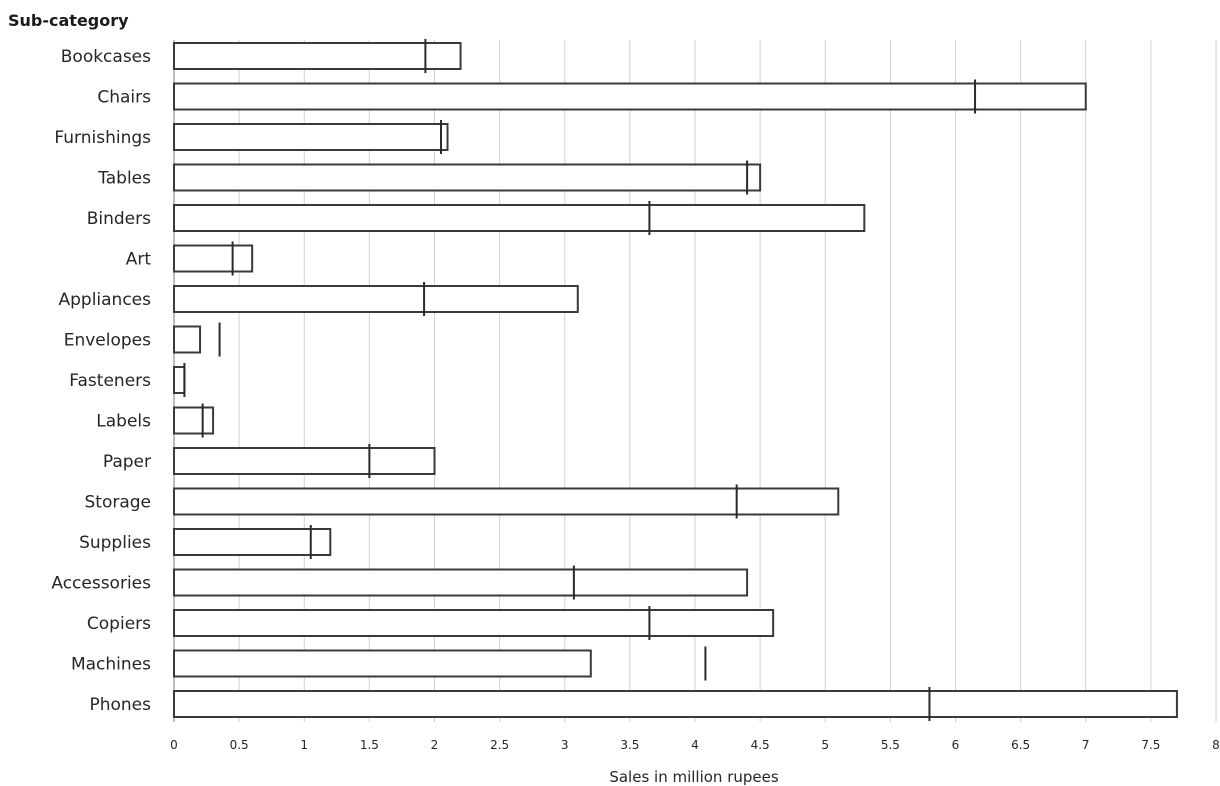 This screenshot has width=1220, height=786. What do you see at coordinates (956, 745) in the screenshot?
I see `x-tick-label: 6` at bounding box center [956, 745].